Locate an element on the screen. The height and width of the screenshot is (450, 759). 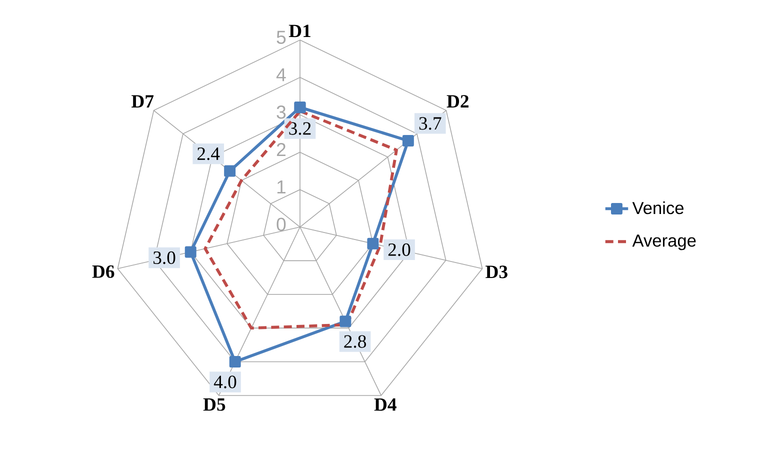
spoke-label: D5 is located at coordinates (214, 404).